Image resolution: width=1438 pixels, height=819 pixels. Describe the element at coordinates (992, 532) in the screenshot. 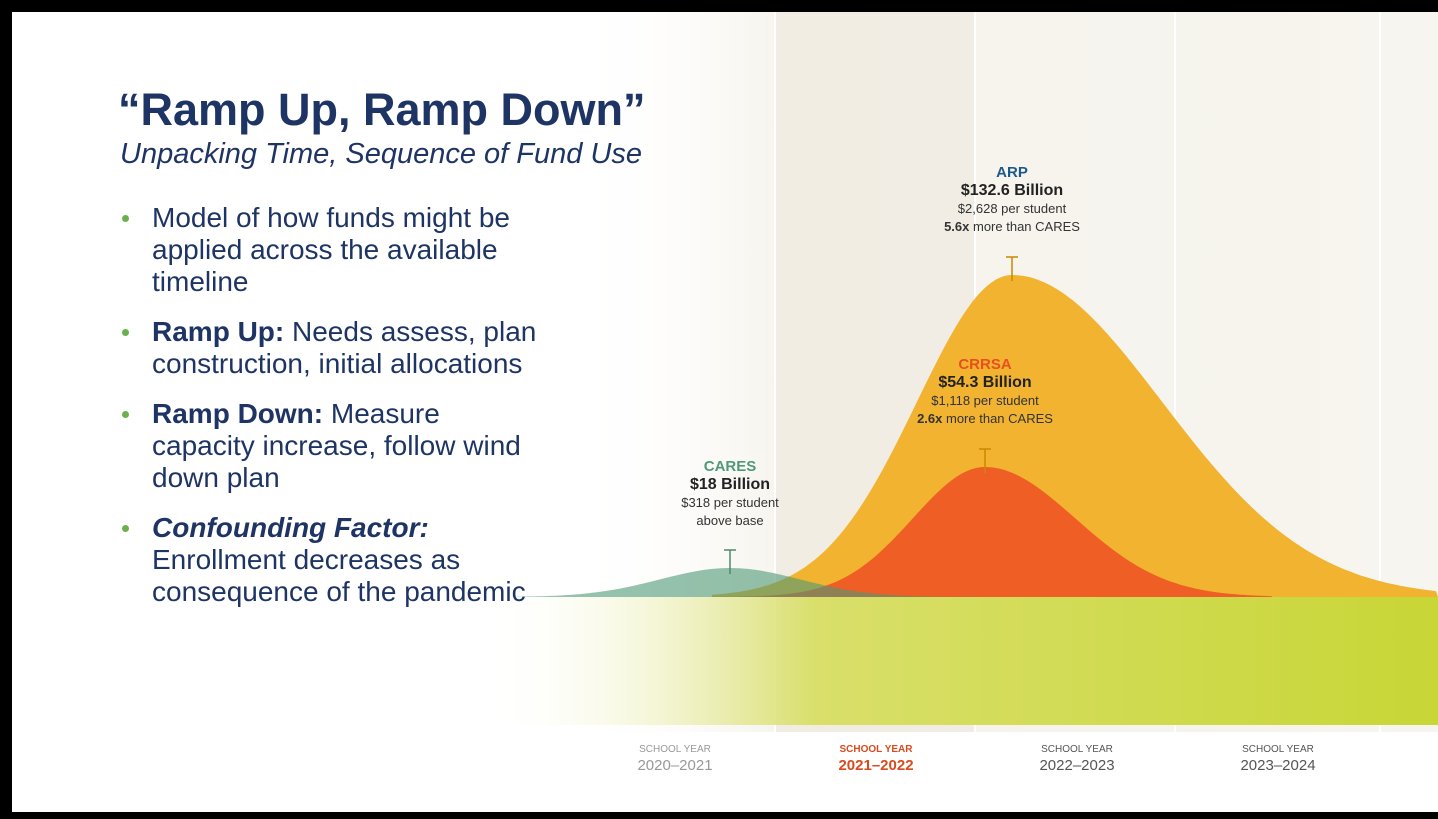

I see `crrsa-curve` at that location.